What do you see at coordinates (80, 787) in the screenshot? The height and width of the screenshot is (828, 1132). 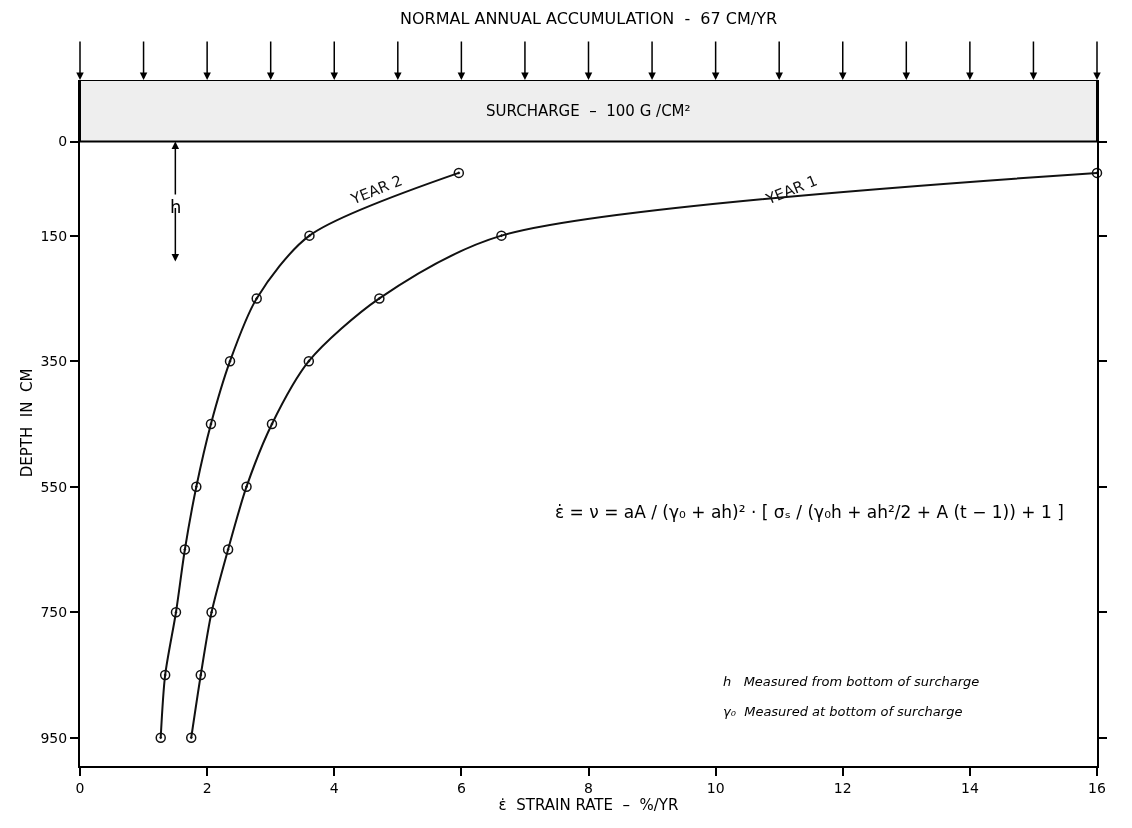 I see `x-tick-label: 0` at bounding box center [80, 787].